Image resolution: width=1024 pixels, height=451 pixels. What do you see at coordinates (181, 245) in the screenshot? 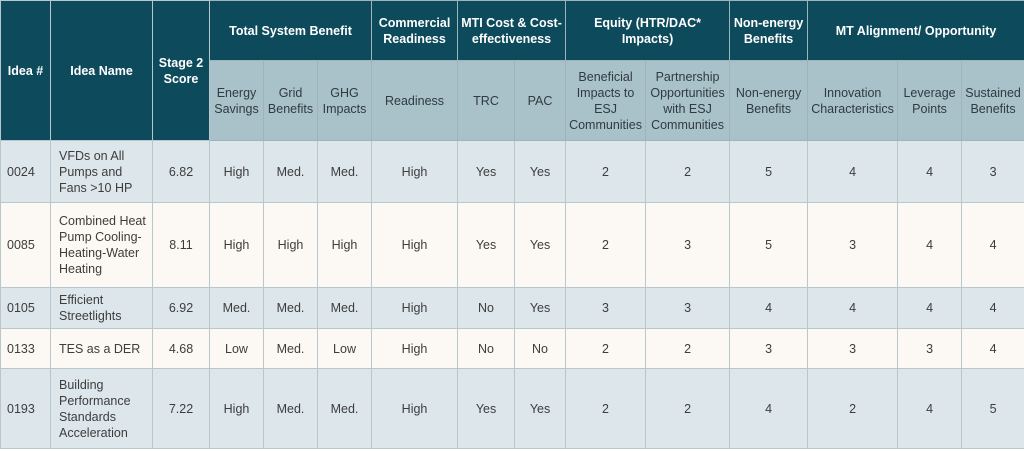
I see `stage2-score: 8.11` at bounding box center [181, 245].